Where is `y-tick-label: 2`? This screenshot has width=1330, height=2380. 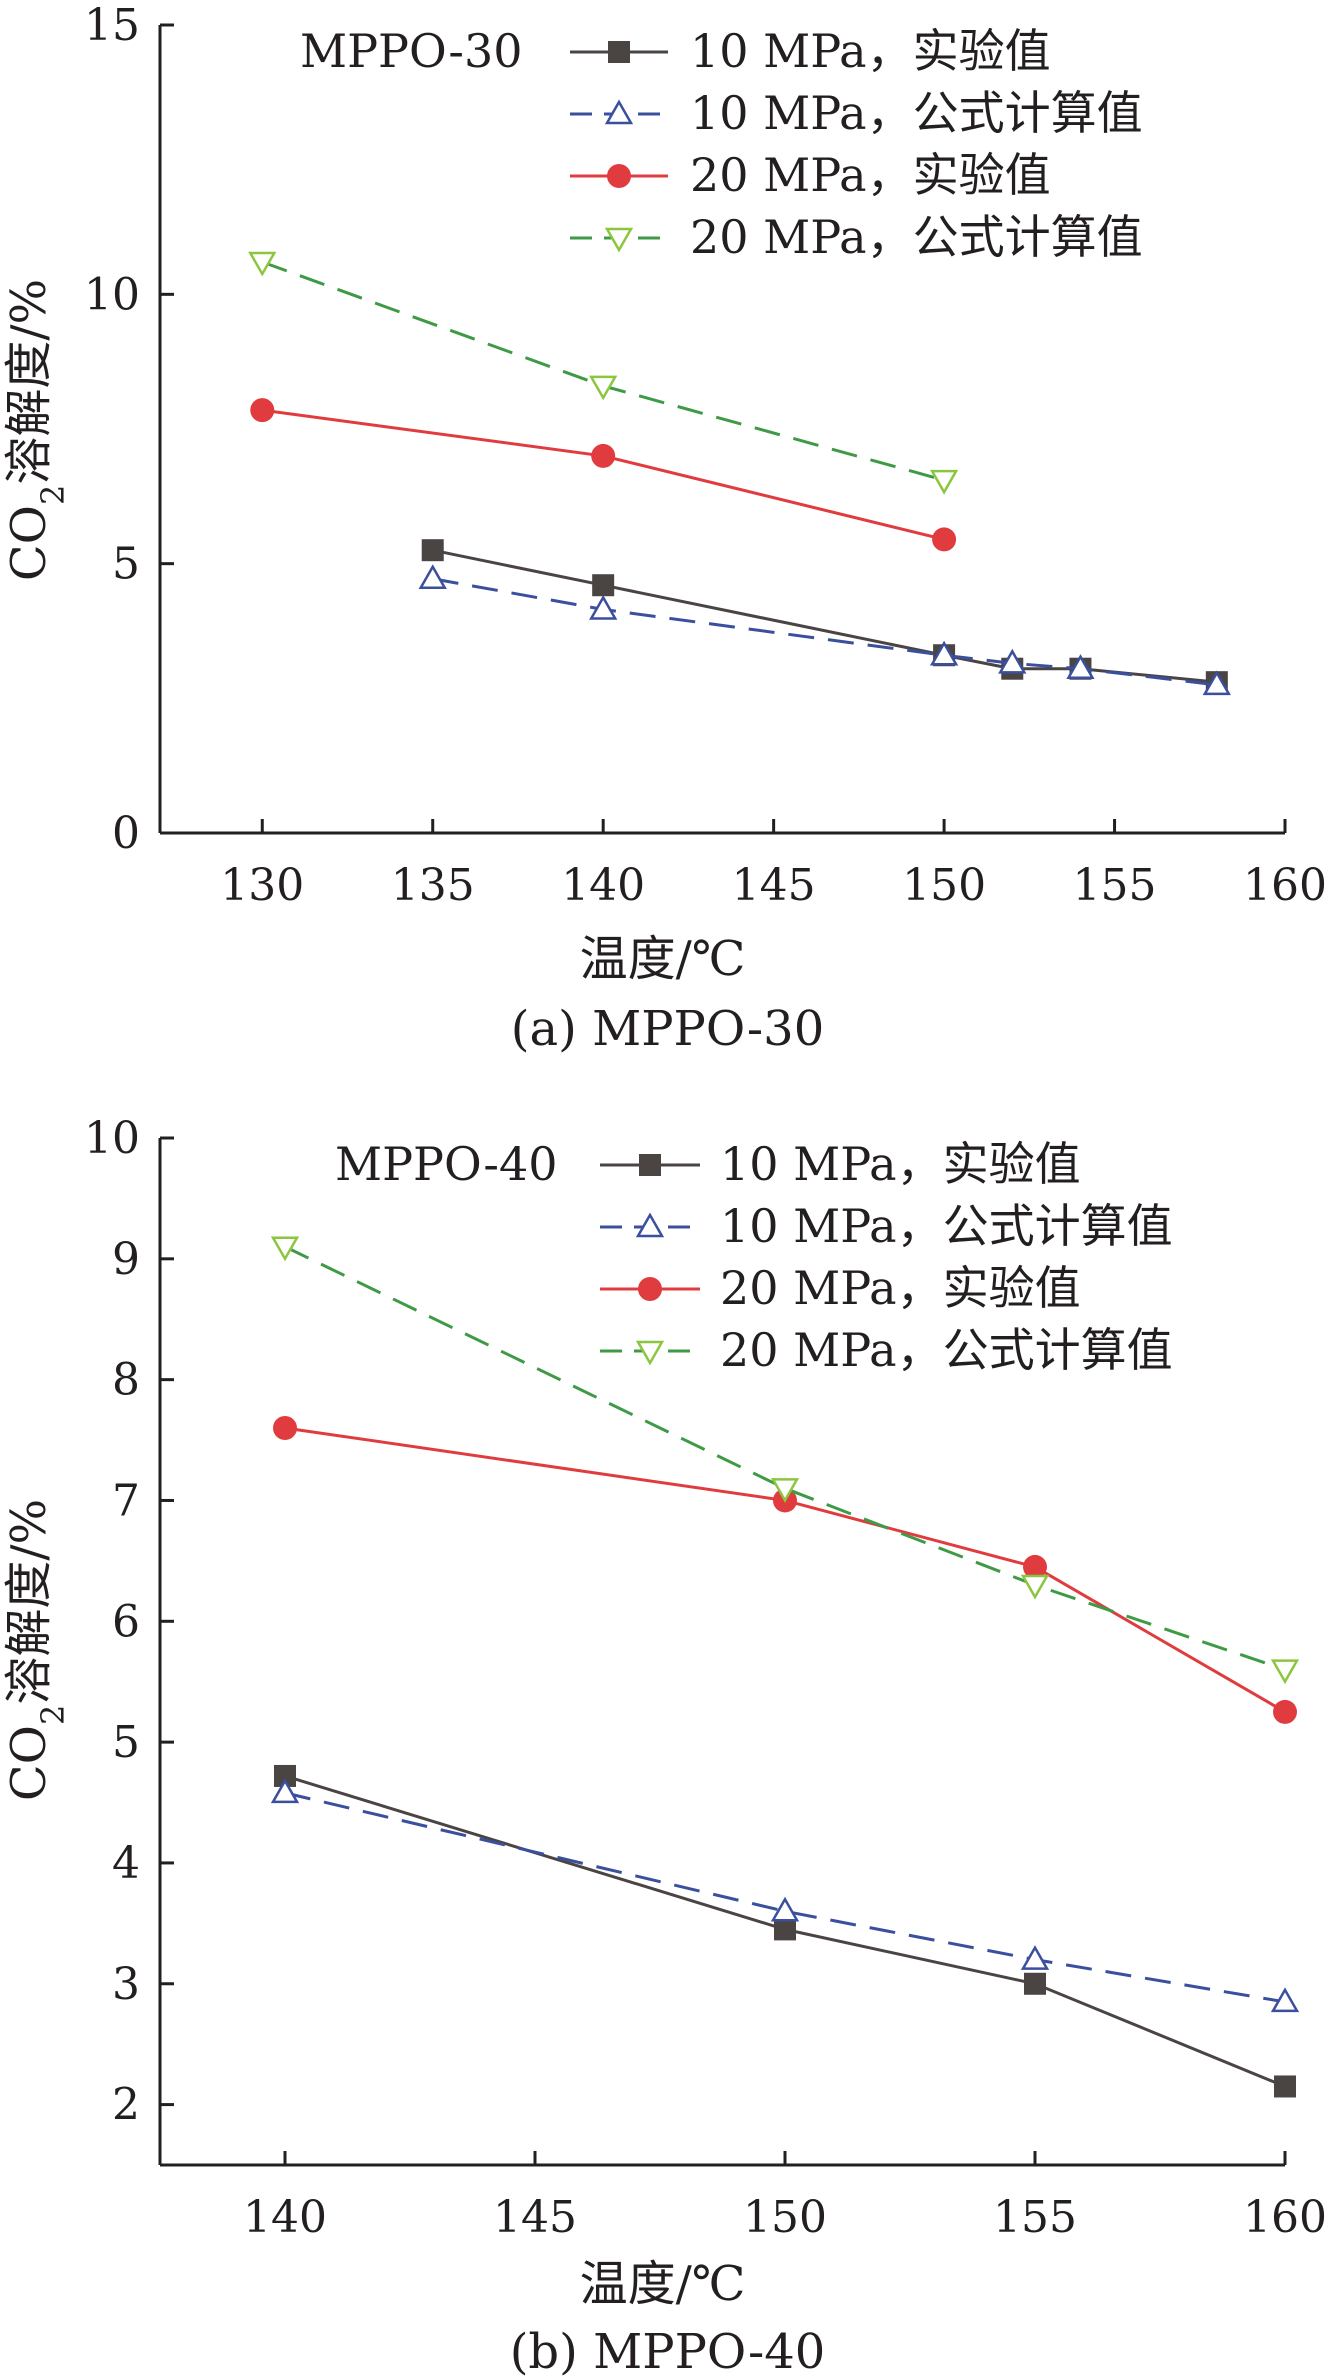
y-tick-label: 2 is located at coordinates (126, 2105).